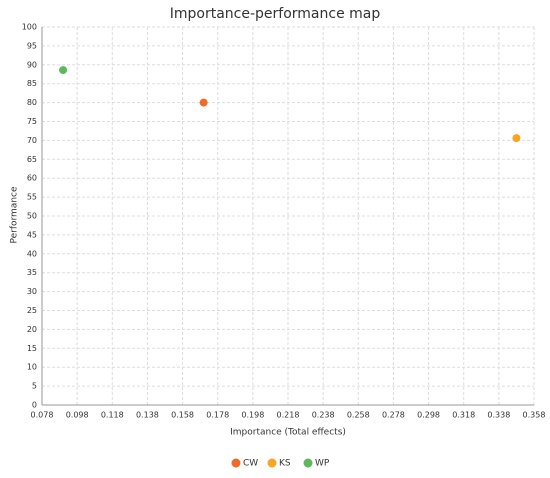 Image resolution: width=550 pixels, height=478 pixels. I want to click on y-tick-label: 80, so click(32, 102).